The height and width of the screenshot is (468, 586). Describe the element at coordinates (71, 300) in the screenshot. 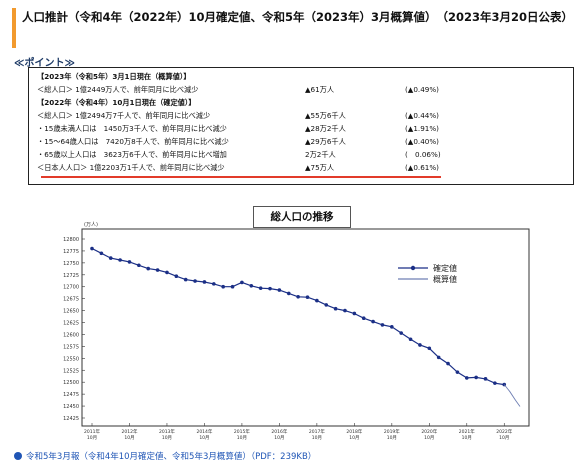

I see `y-tick-label: 12675` at that location.